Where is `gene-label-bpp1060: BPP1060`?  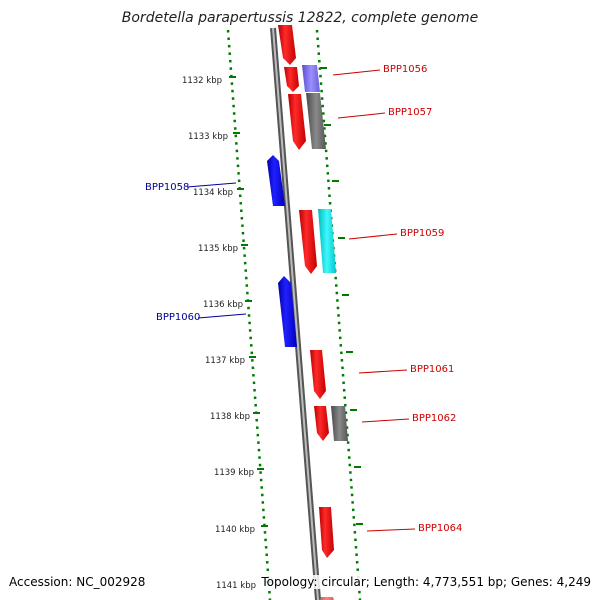
gene-label-bpp1060: BPP1060 is located at coordinates (178, 317).